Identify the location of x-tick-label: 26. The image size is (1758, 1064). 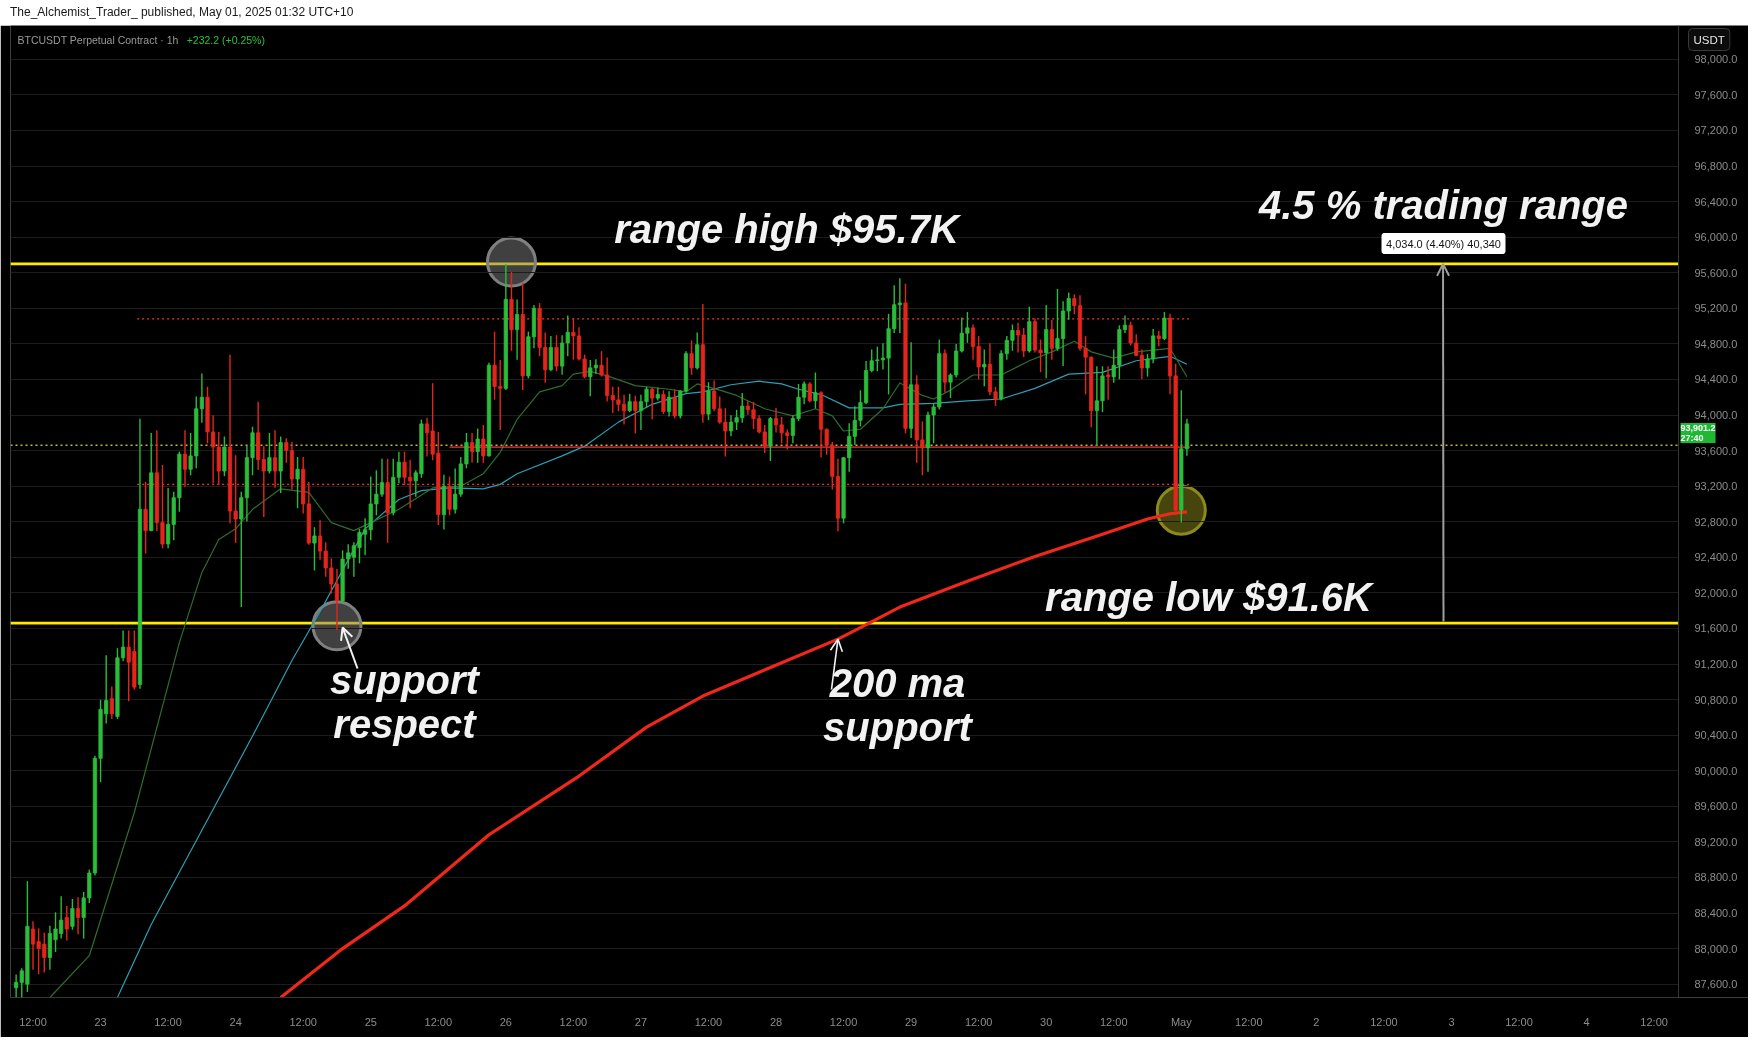
(505, 1021).